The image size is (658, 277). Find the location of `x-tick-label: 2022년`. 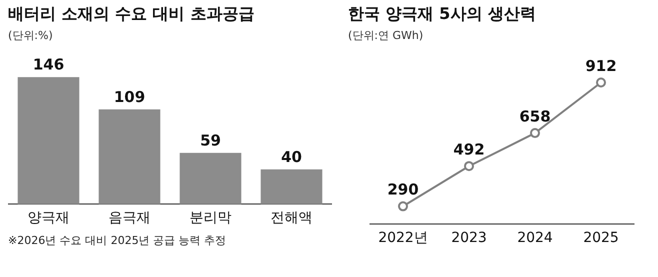

x-tick-label: 2022년 is located at coordinates (403, 238).